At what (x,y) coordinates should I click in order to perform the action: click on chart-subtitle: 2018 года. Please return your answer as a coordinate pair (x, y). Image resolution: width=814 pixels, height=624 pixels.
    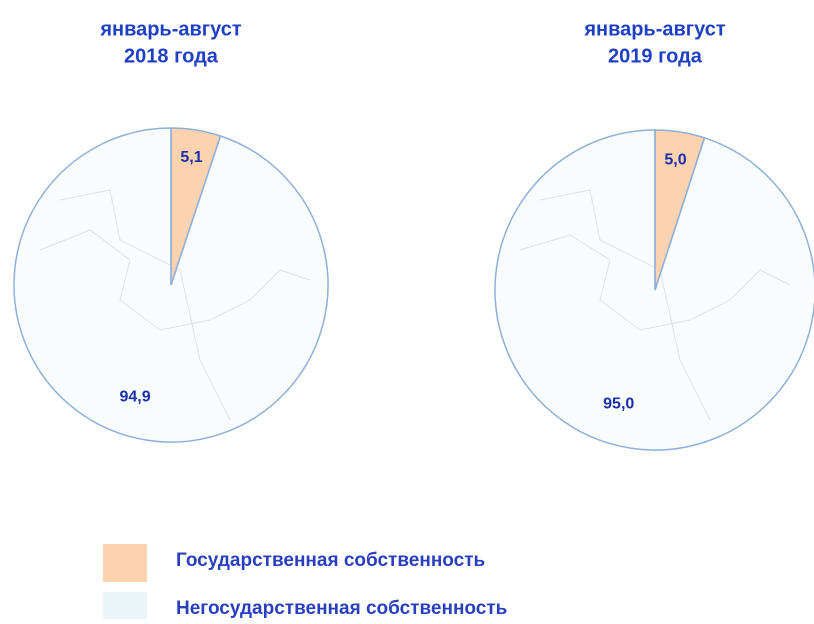
    Looking at the image, I should click on (171, 56).